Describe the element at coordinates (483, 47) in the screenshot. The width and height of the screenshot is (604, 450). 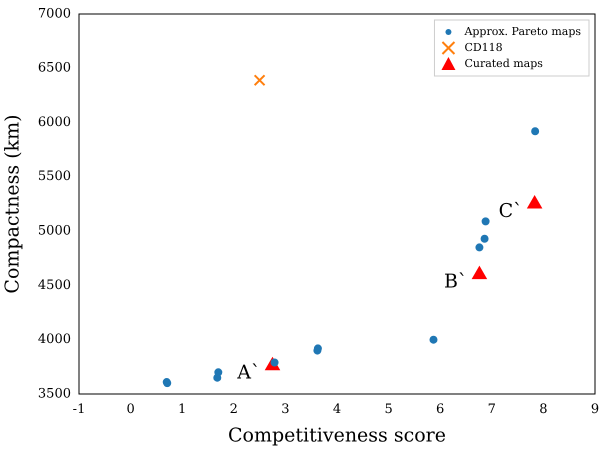
I see `legend-label: CD118` at that location.